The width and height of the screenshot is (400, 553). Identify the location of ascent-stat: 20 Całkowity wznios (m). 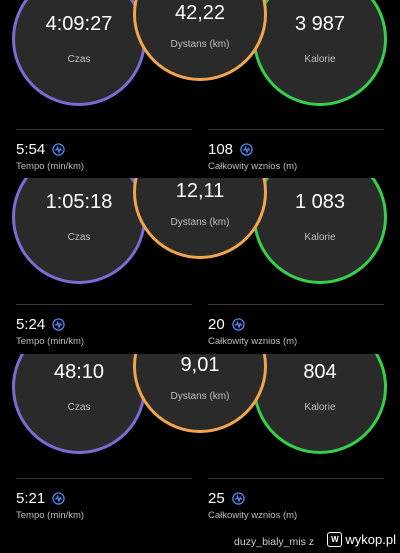
(252, 331).